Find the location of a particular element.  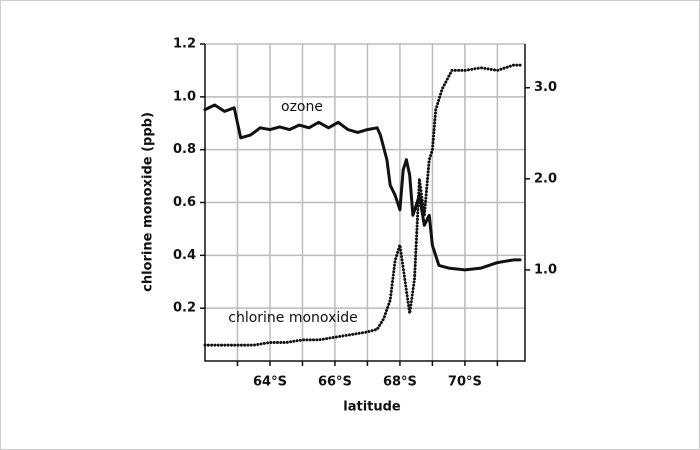

y-tick-label: 0.6 is located at coordinates (184, 202).